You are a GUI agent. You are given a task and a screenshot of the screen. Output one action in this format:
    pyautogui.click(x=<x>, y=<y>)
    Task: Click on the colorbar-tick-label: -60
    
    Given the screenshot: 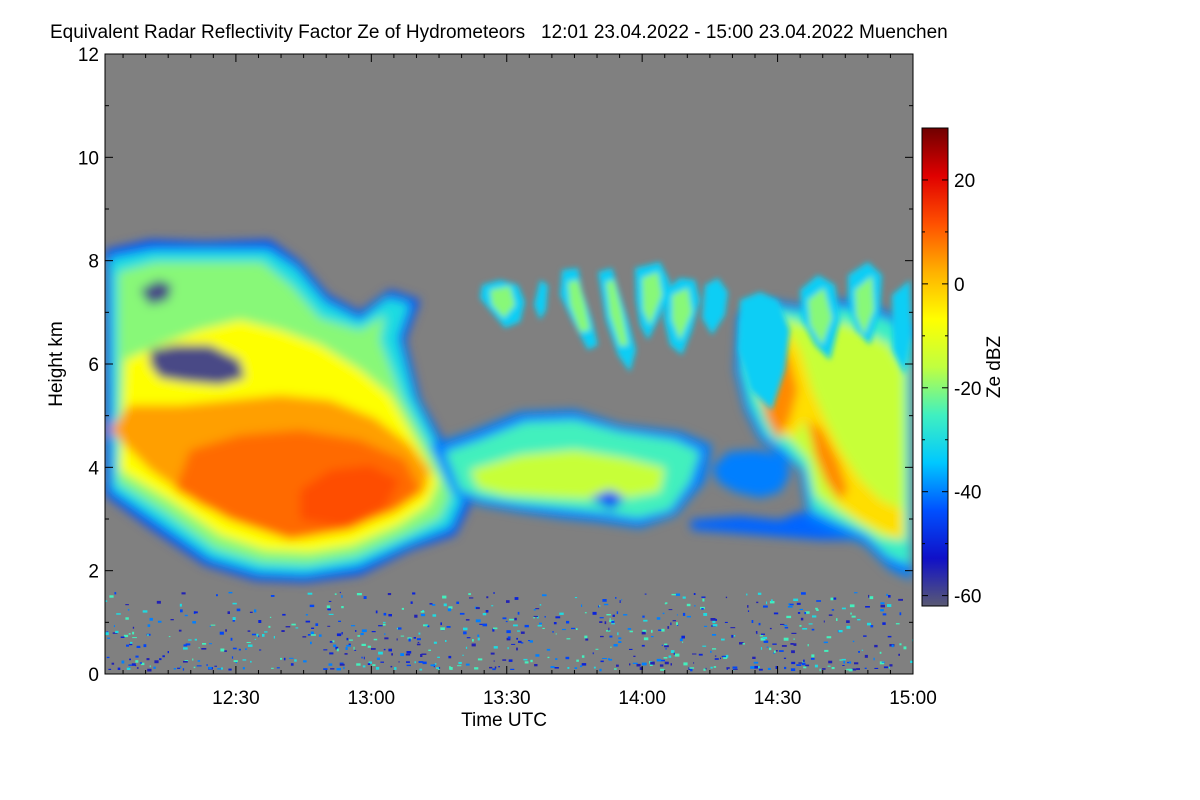 What is the action you would take?
    pyautogui.click(x=967, y=597)
    